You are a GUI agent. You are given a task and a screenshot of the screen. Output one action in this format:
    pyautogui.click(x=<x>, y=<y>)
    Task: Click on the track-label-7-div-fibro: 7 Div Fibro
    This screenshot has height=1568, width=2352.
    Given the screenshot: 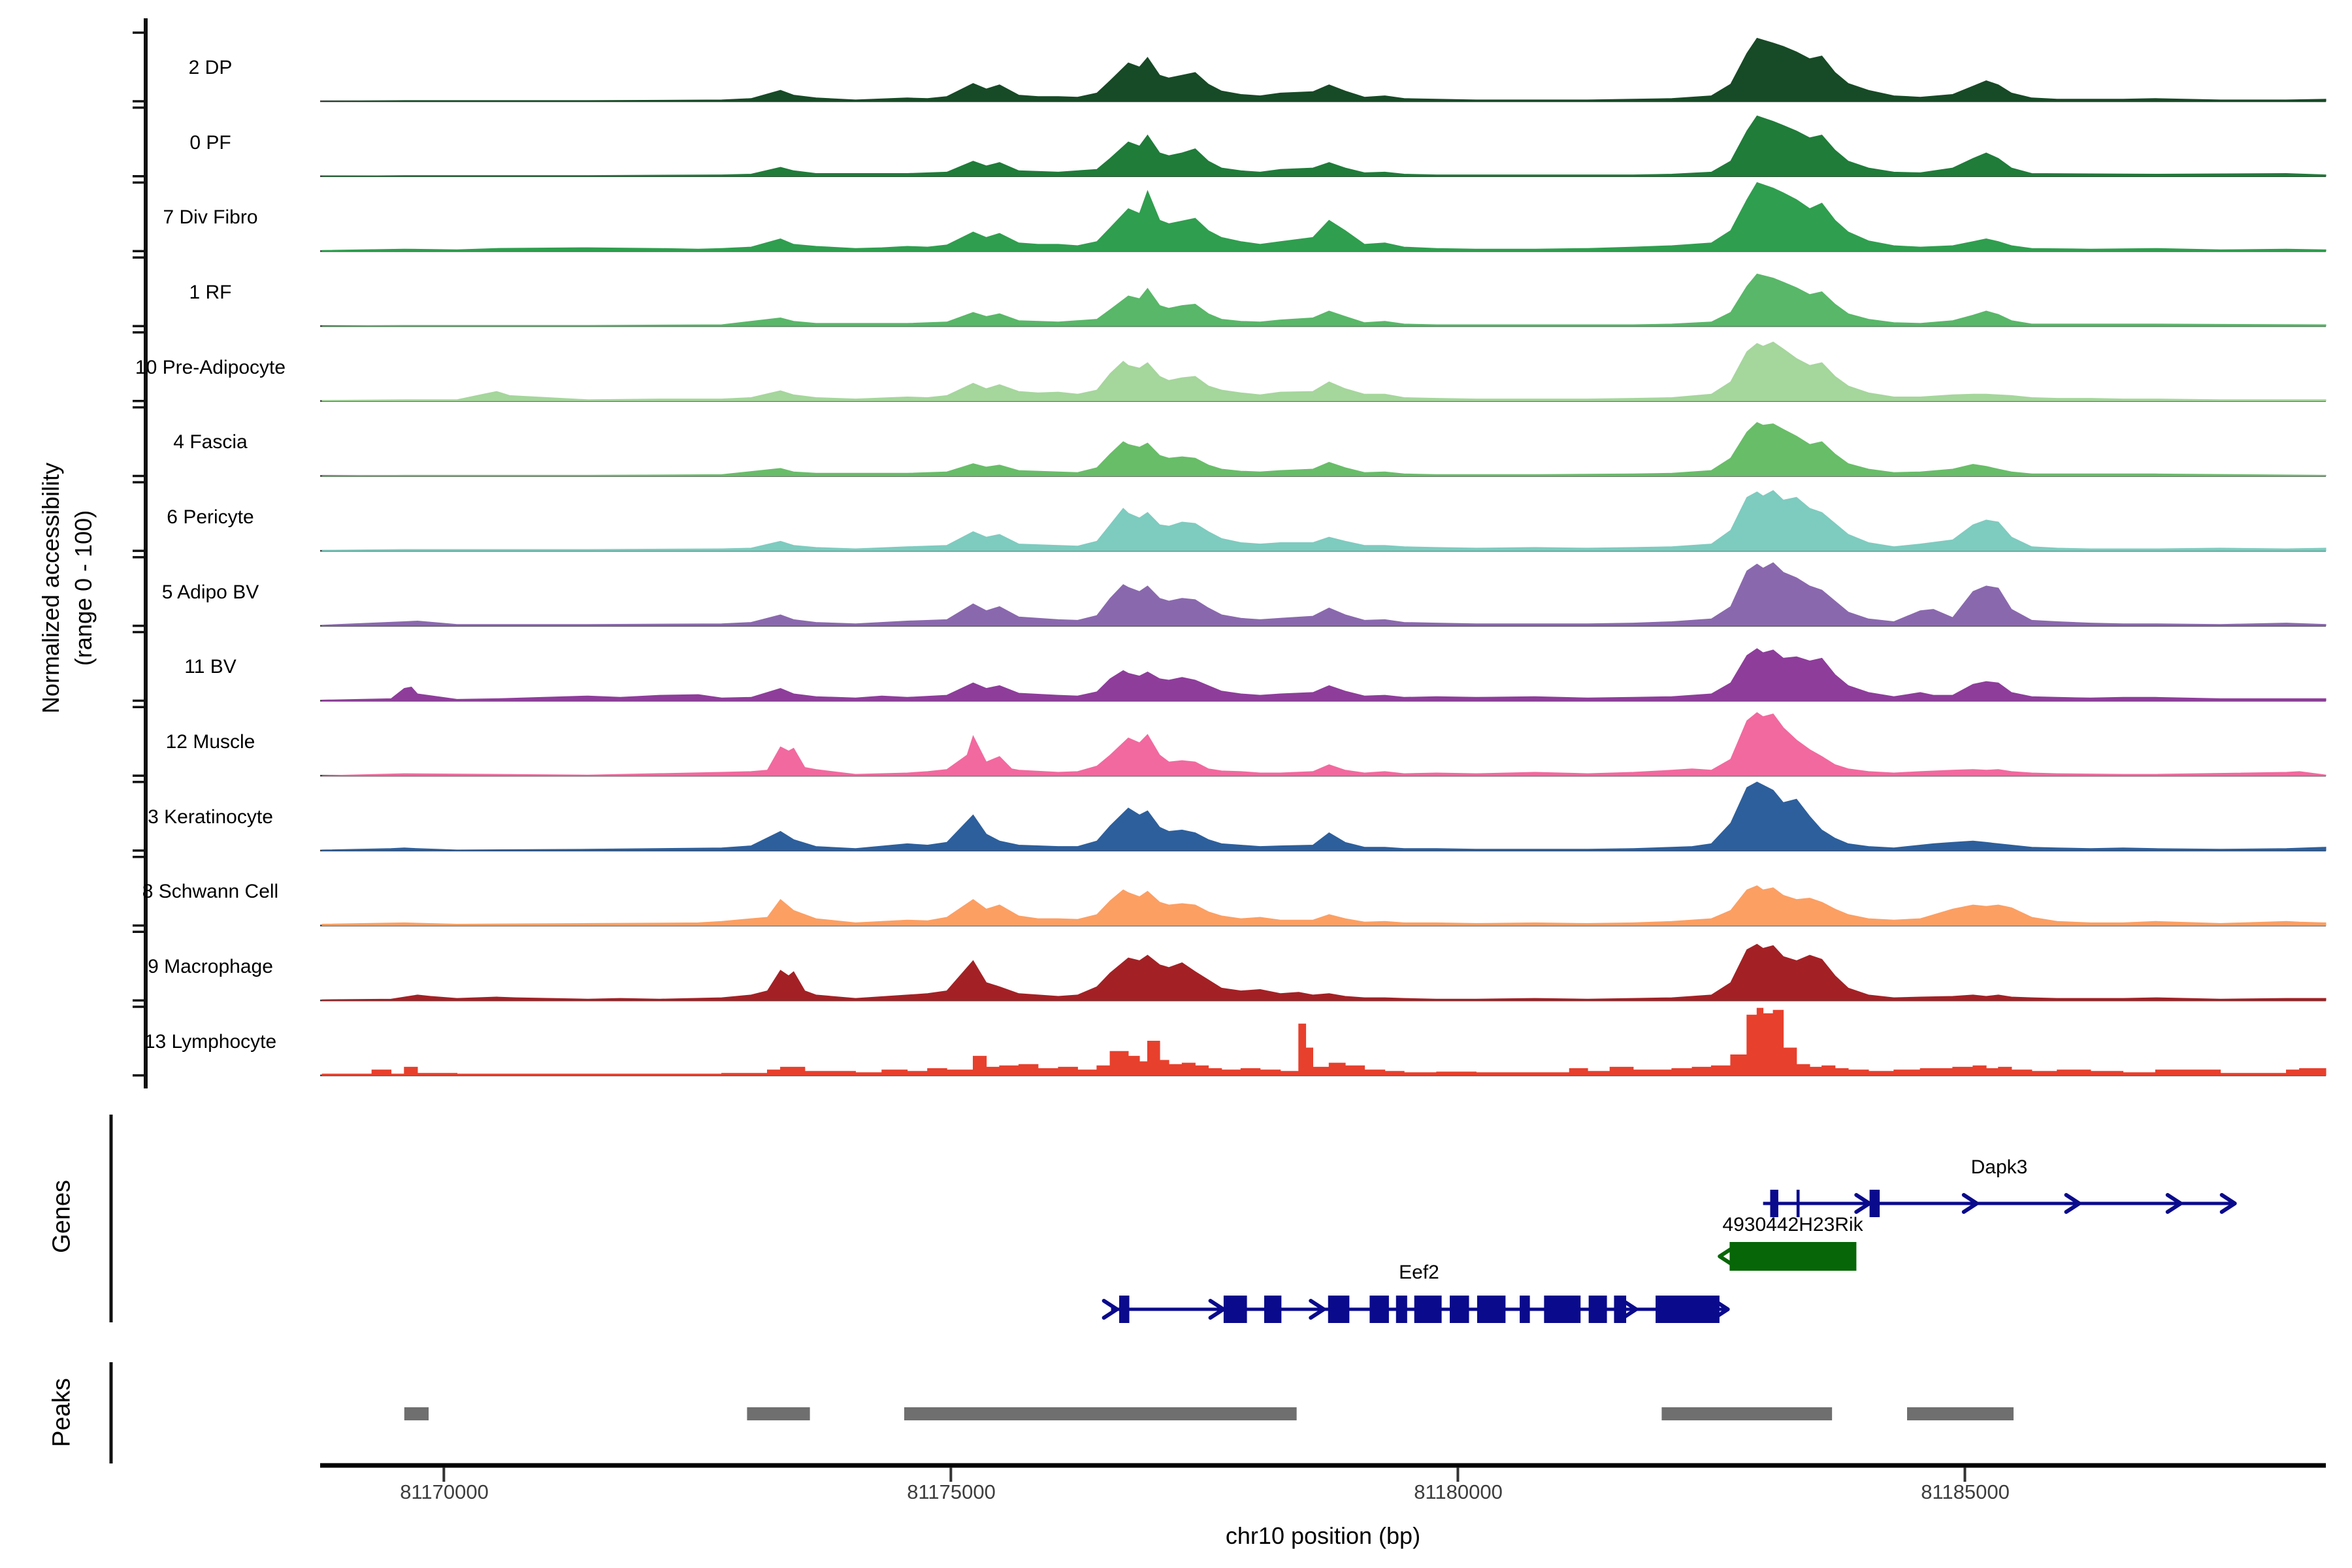 What is the action you would take?
    pyautogui.click(x=210, y=217)
    